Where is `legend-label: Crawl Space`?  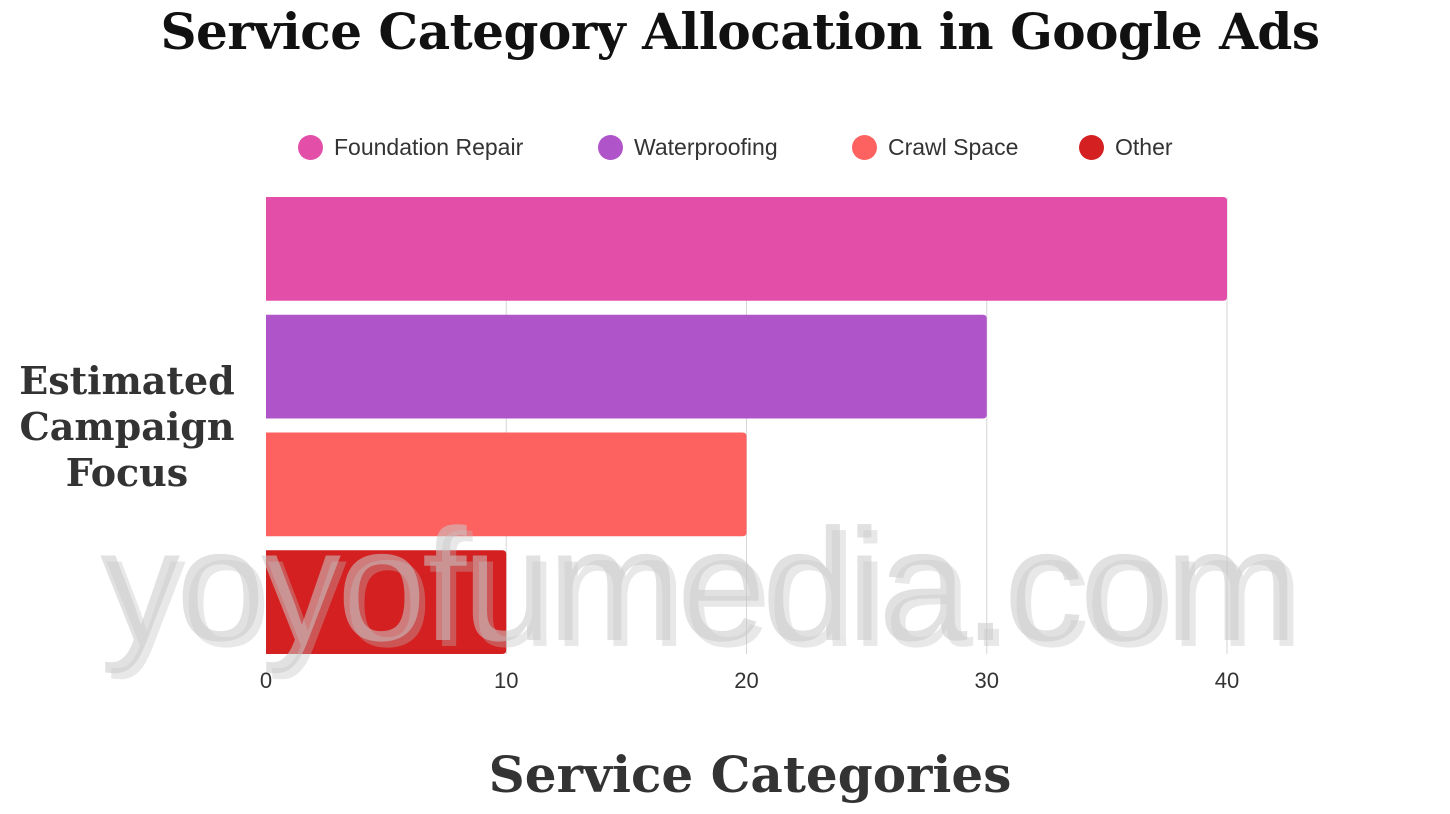 legend-label: Crawl Space is located at coordinates (953, 147).